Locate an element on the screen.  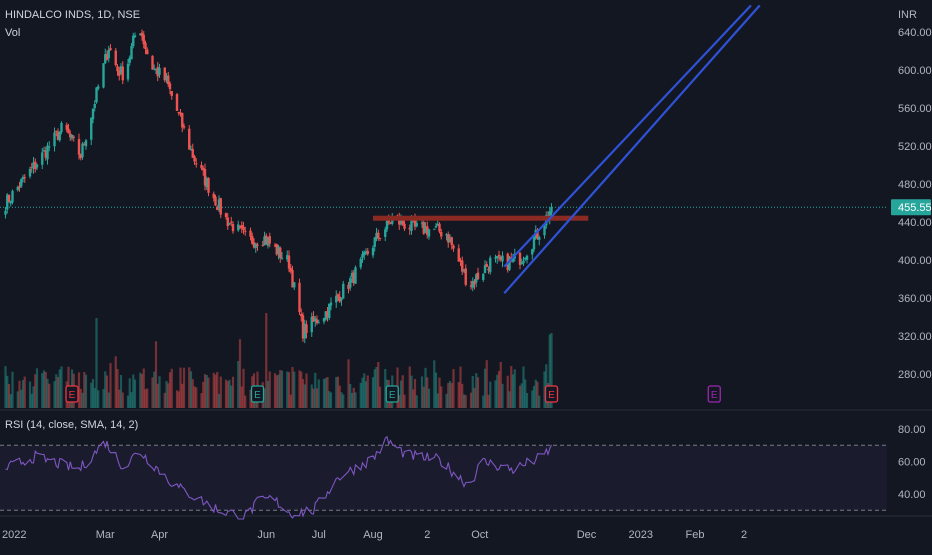
earnings-marker-label: E is located at coordinates (72, 395).